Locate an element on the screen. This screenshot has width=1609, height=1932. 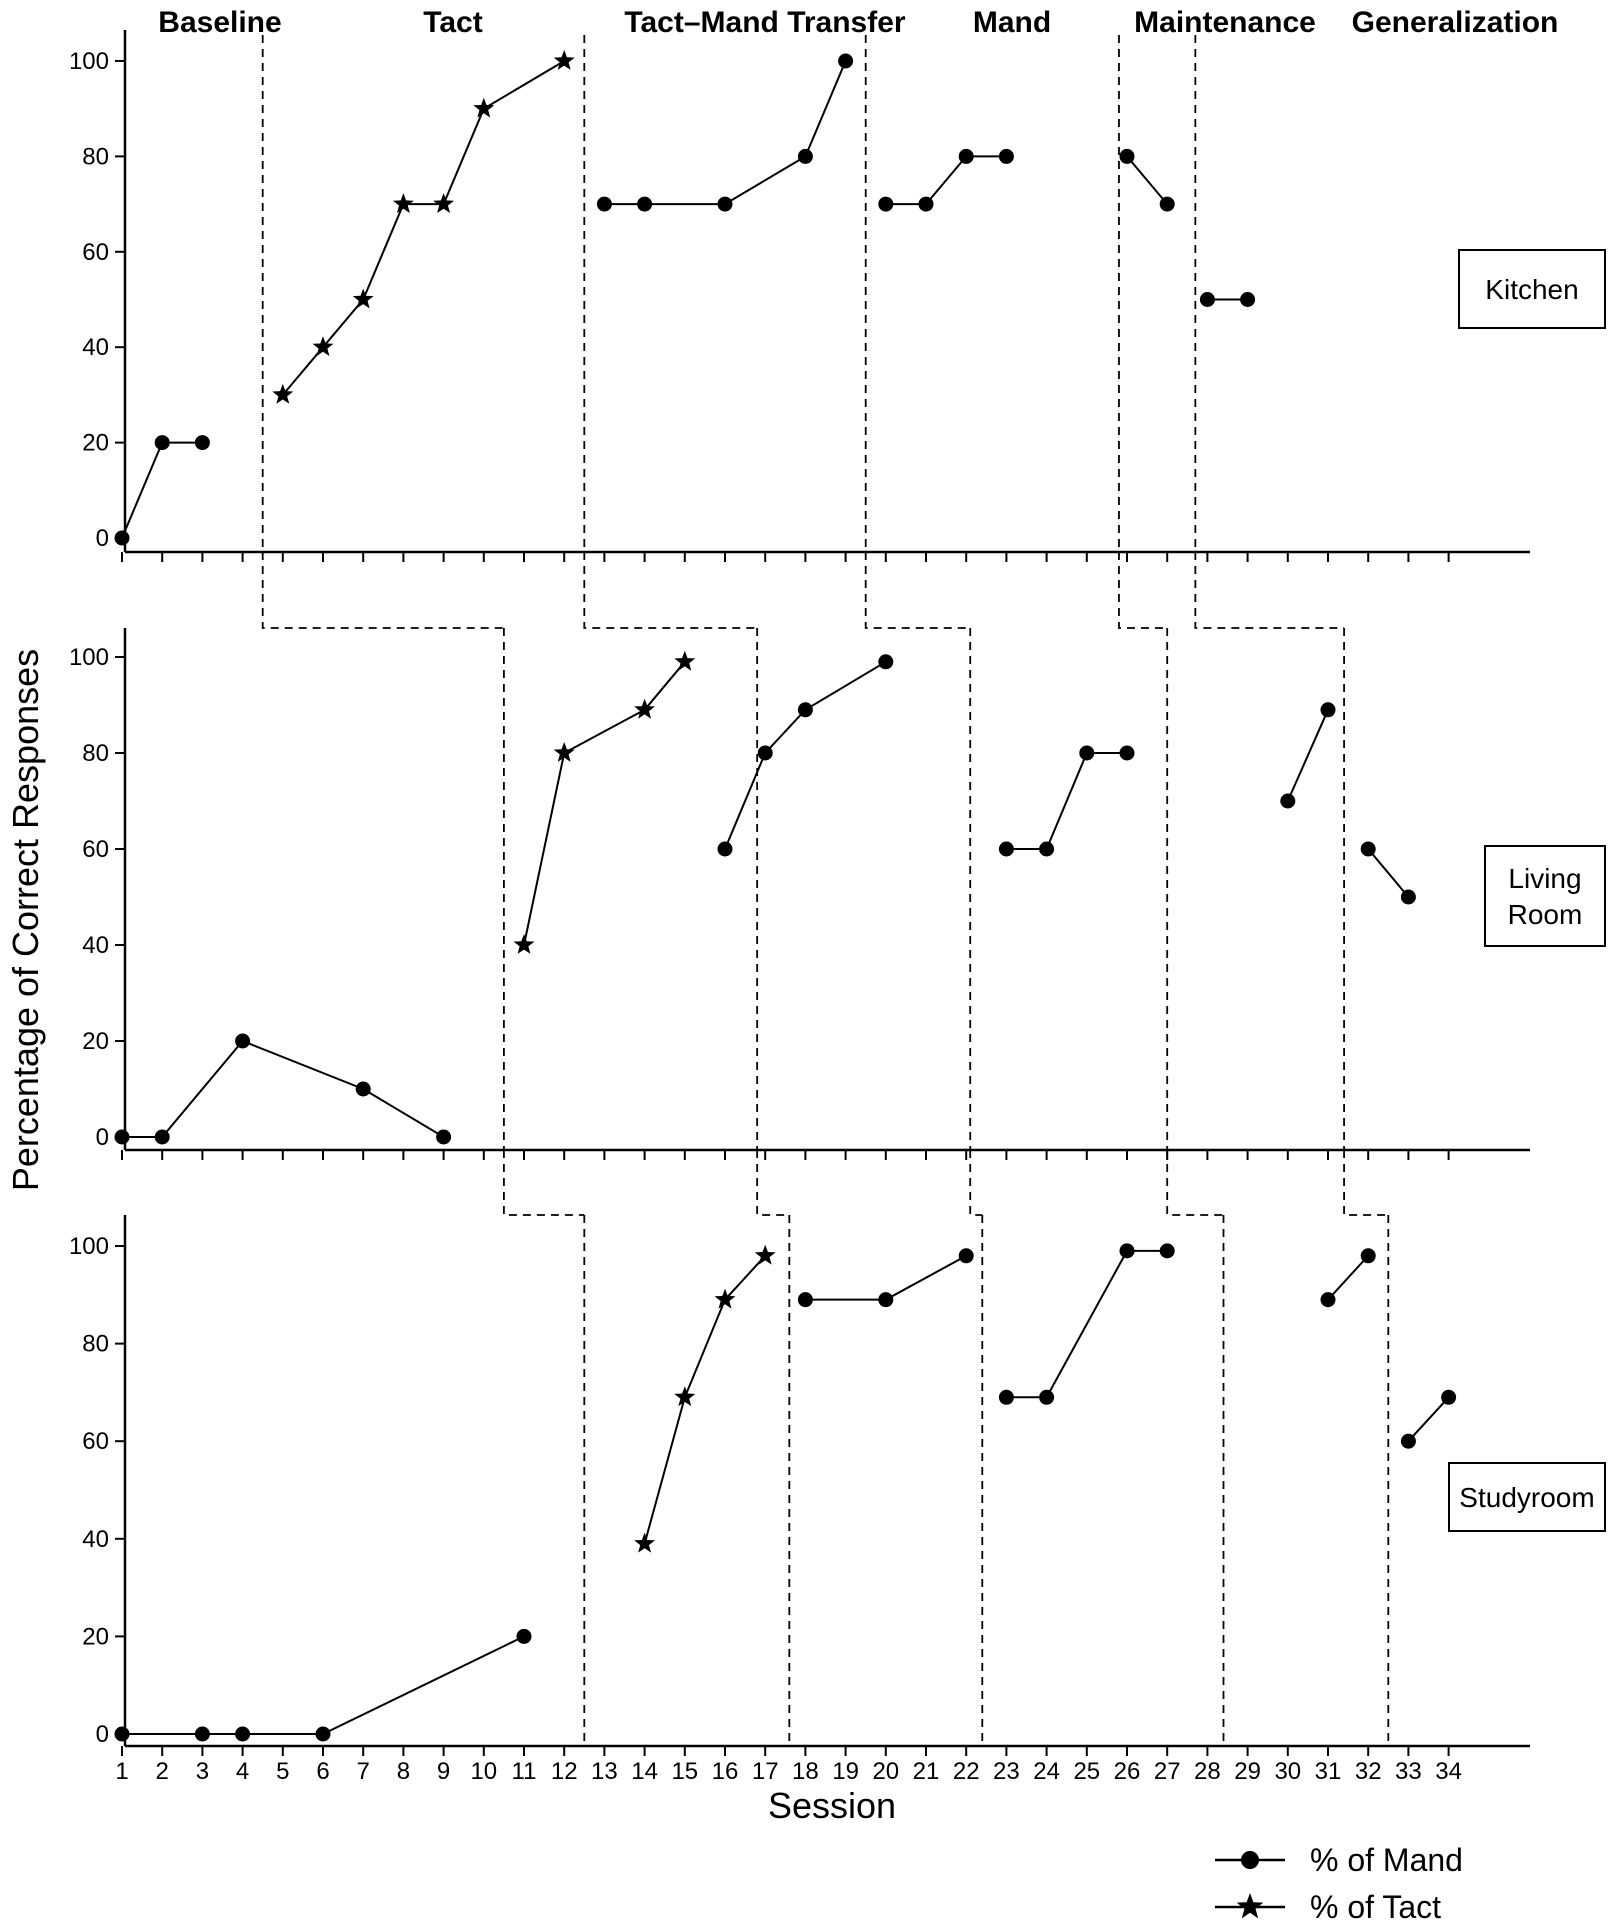
x-tick-label: 16 is located at coordinates (725, 1771).